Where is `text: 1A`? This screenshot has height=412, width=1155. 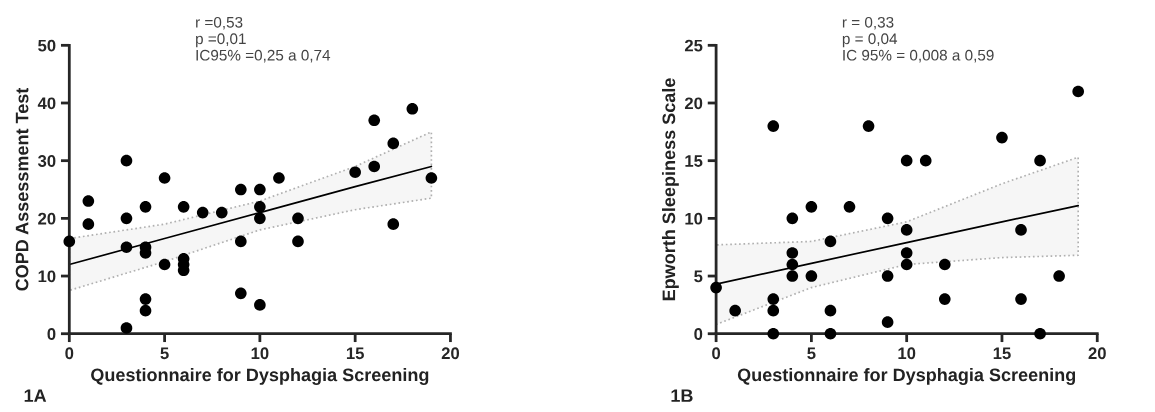 text: 1A is located at coordinates (35, 395).